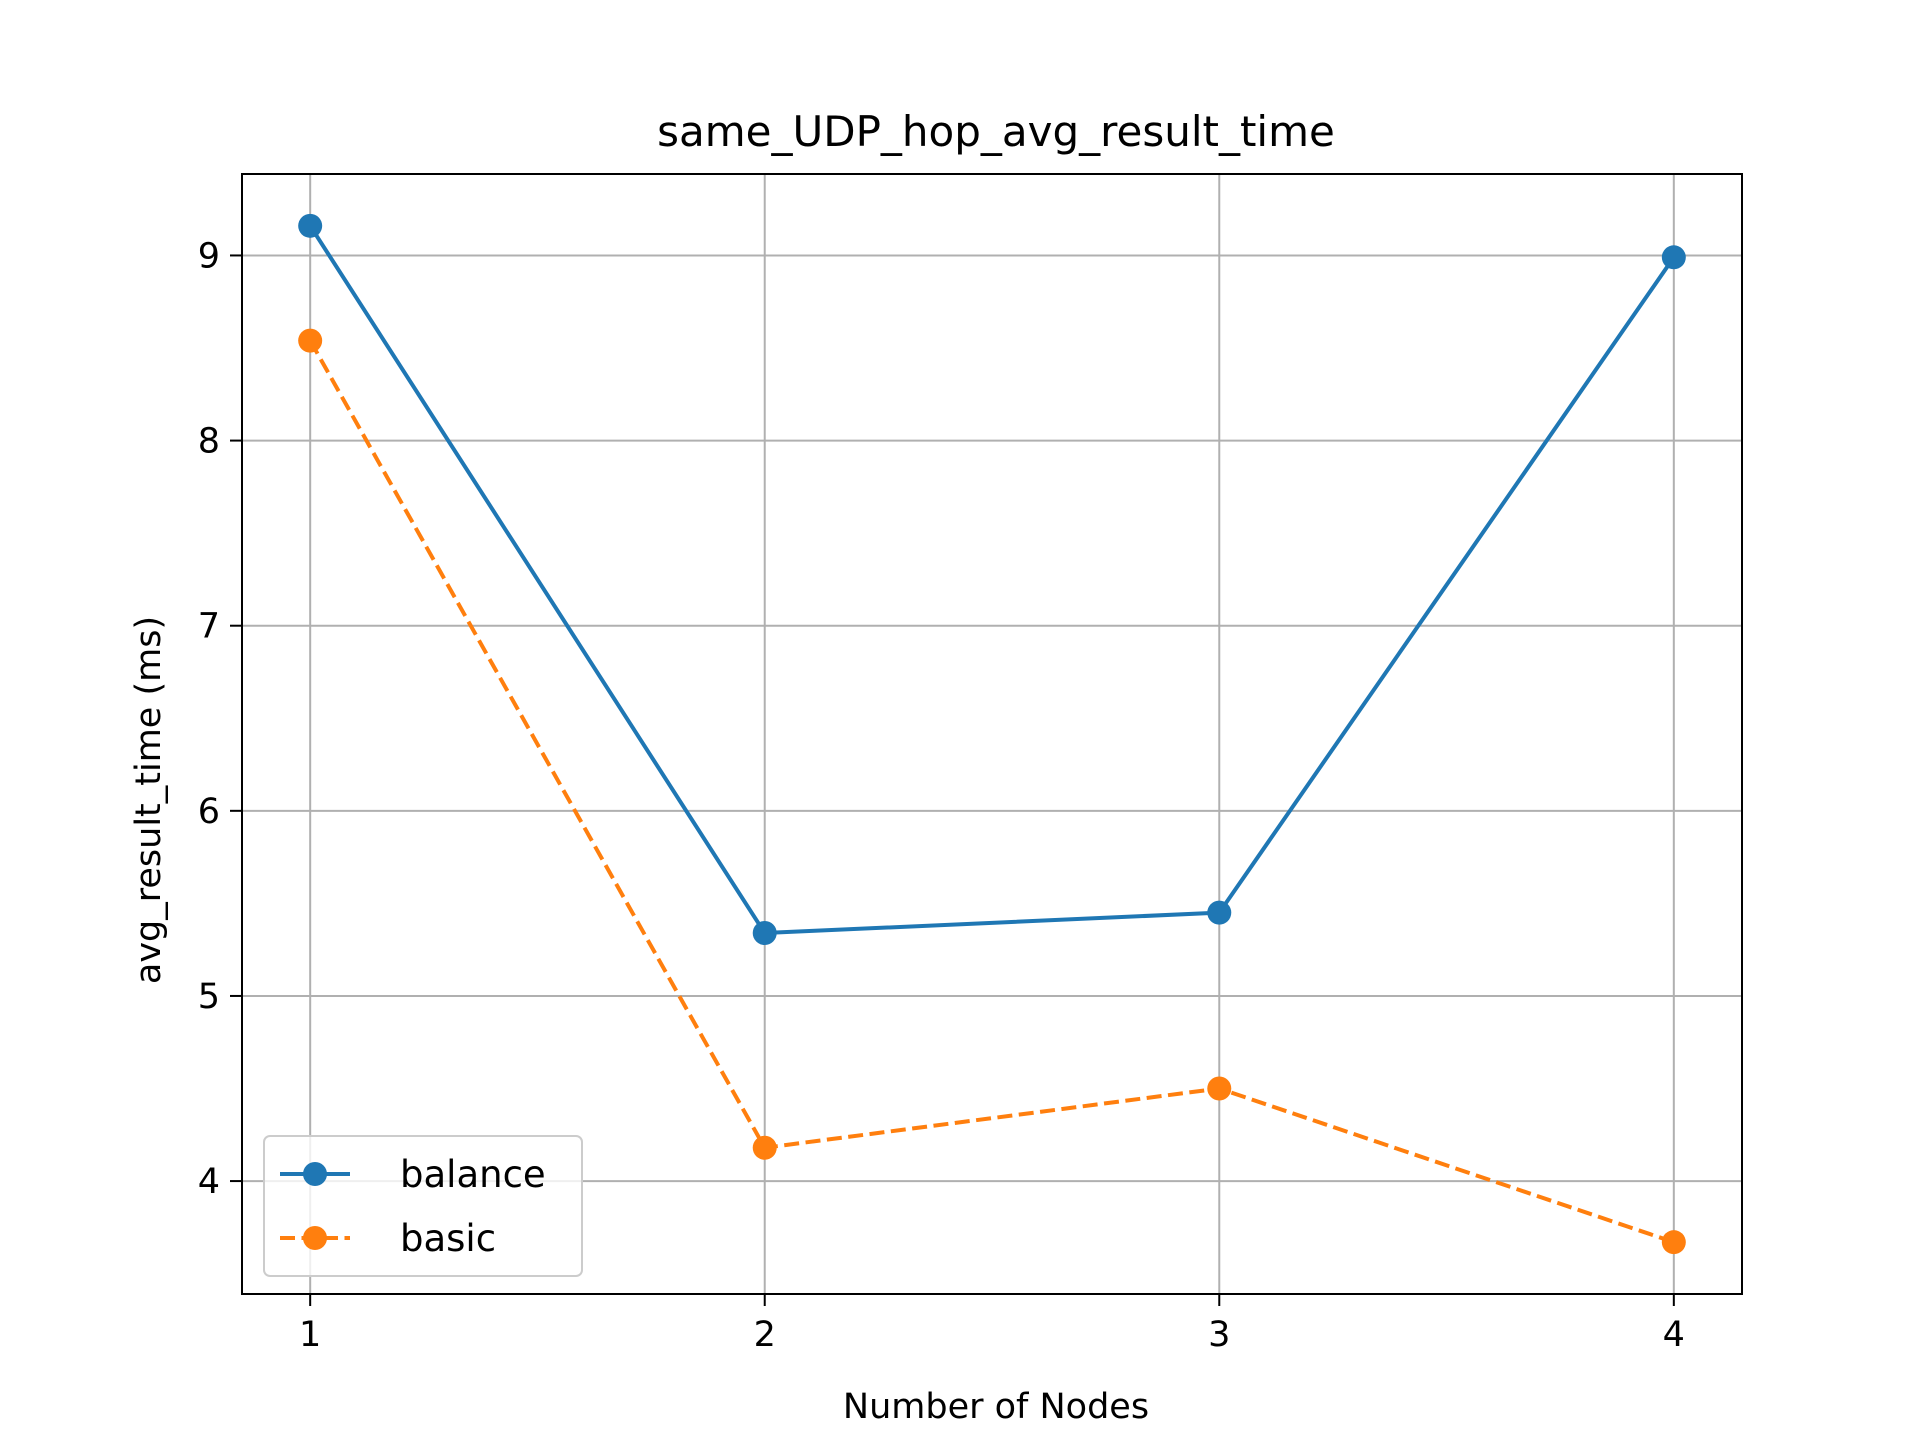 This screenshot has height=1440, width=1920. I want to click on y-axis-title: avg_result_time (ms), so click(149, 800).